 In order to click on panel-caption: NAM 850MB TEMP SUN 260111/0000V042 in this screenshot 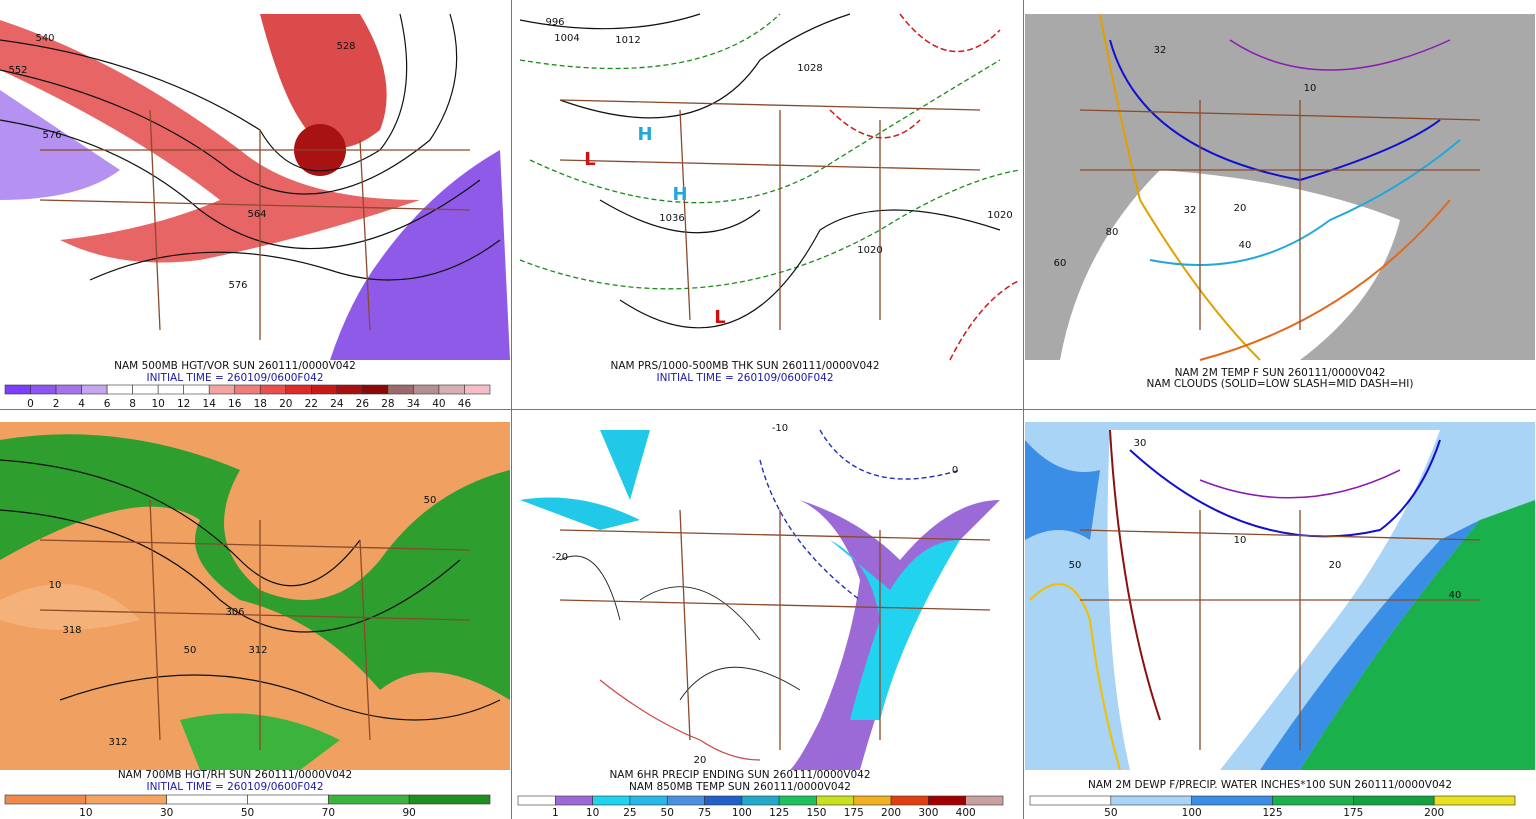, I will do `click(740, 787)`.